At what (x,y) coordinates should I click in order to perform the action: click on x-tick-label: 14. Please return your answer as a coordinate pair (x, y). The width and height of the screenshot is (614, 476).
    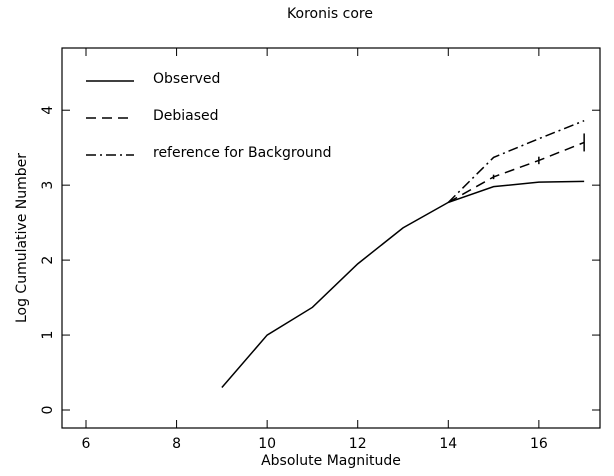
    Looking at the image, I should click on (448, 444).